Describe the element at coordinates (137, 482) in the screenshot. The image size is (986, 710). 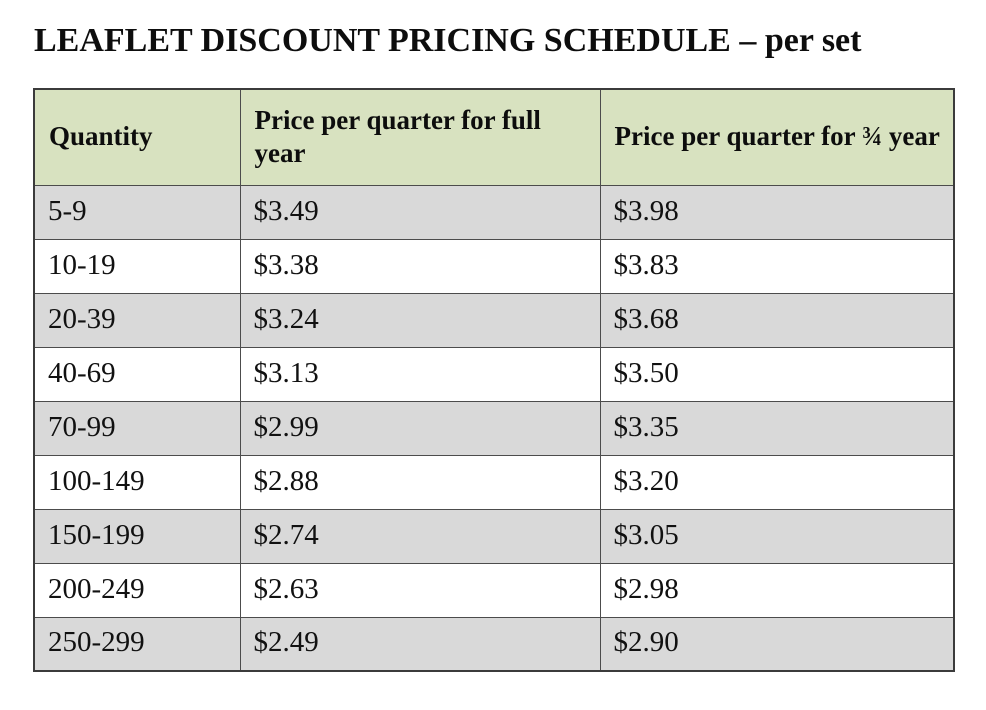
I see `quantity-cell: 100-149` at that location.